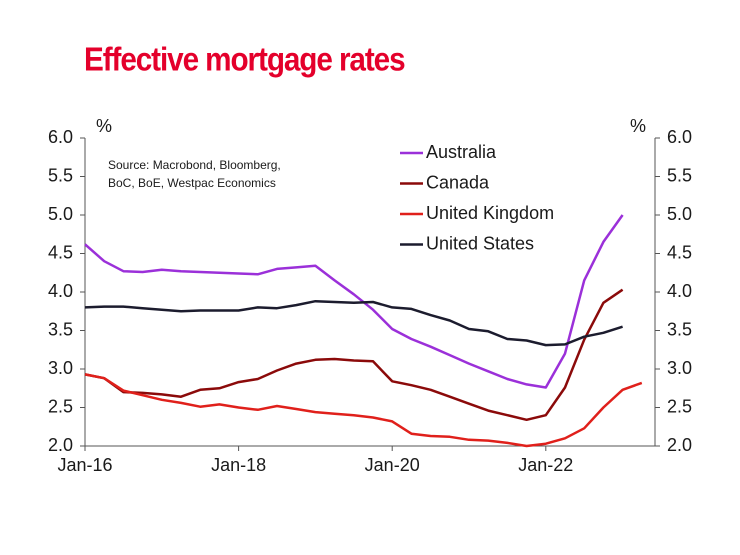 This screenshot has width=740, height=555. Describe the element at coordinates (679, 406) in the screenshot. I see `y2-tick-label: 2.5` at that location.